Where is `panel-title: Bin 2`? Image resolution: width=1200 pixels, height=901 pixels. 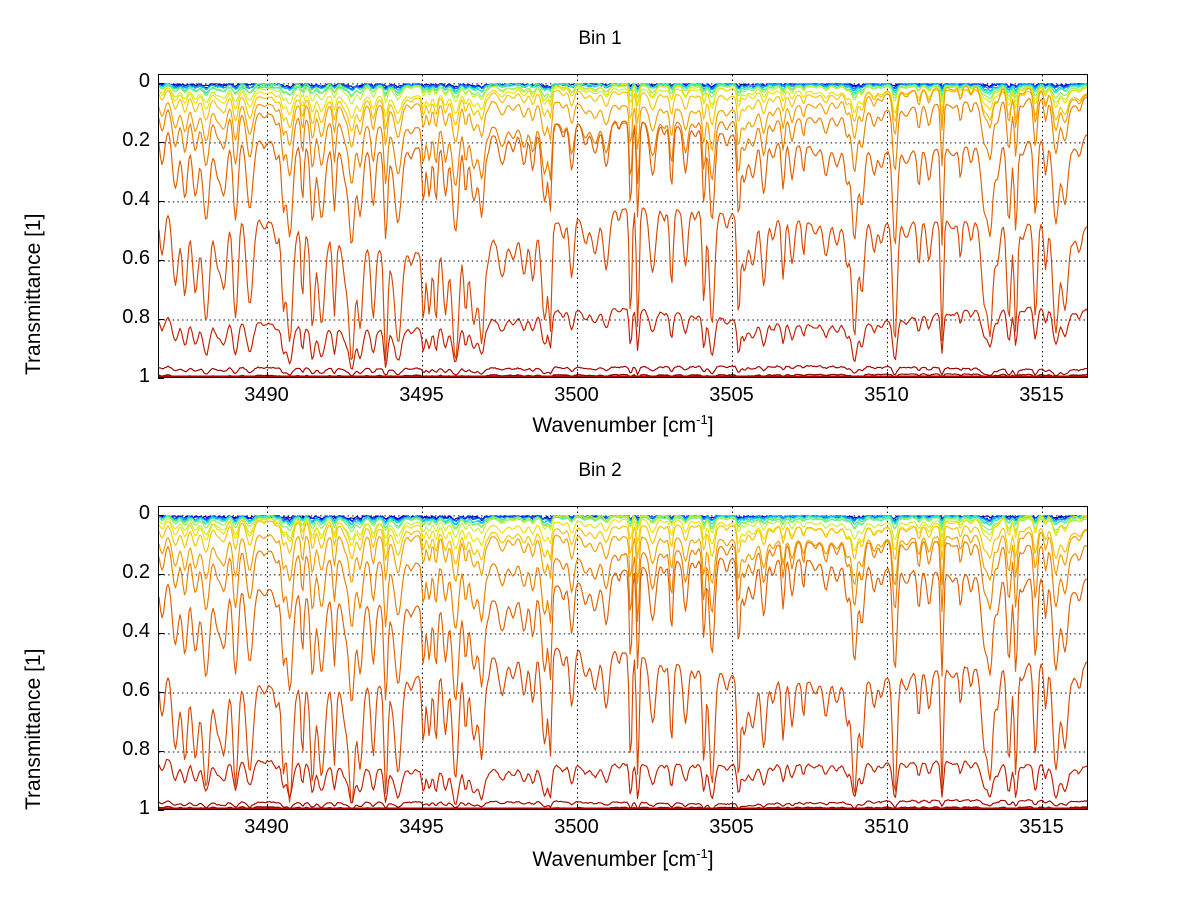
panel-title: Bin 2 is located at coordinates (600, 470).